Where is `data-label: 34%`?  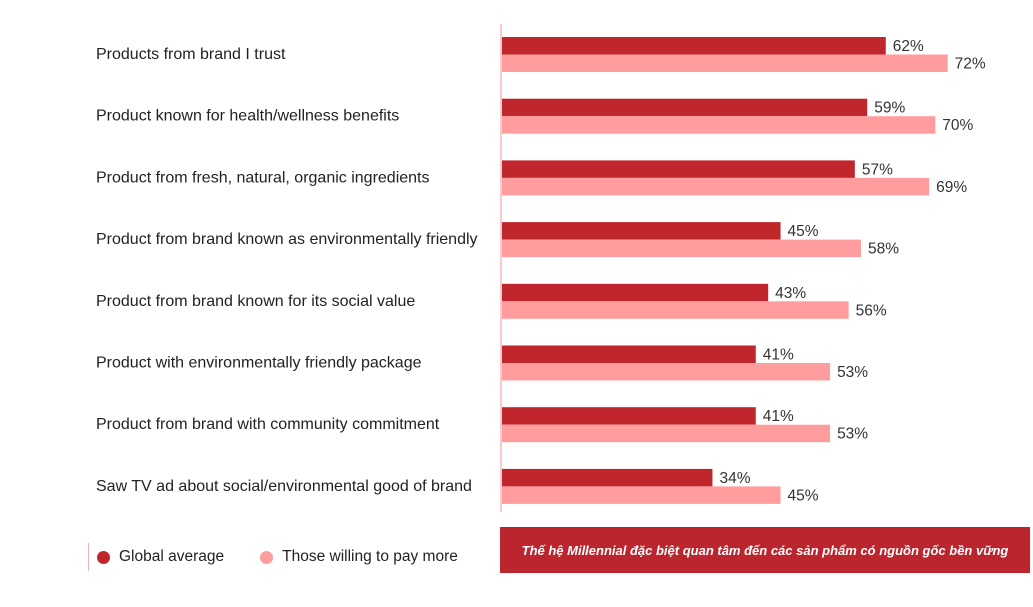 data-label: 34% is located at coordinates (734, 478).